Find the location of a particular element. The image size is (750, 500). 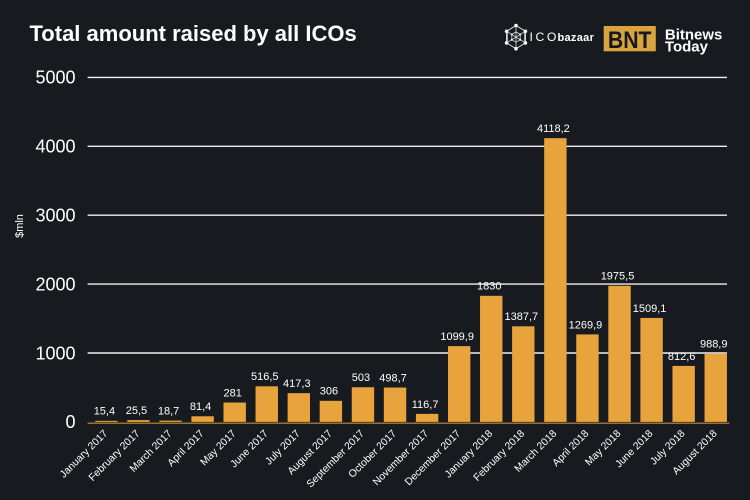

svg-text: 5000 is located at coordinates (55, 78).